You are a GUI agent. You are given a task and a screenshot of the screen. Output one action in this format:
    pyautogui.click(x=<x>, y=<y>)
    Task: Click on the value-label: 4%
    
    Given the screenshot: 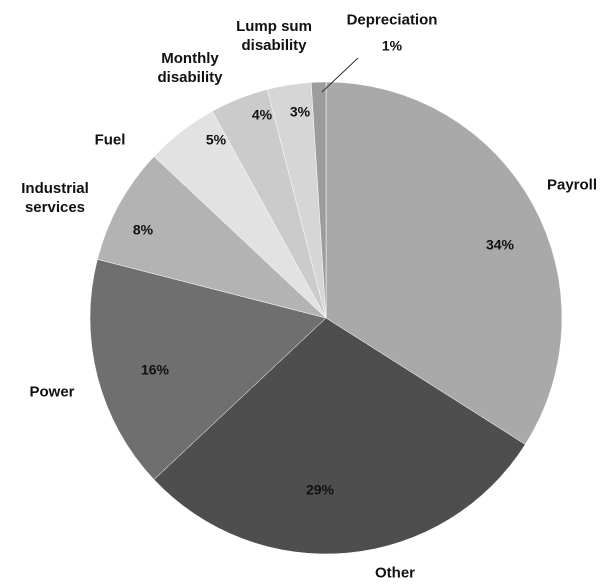 What is the action you would take?
    pyautogui.click(x=262, y=114)
    